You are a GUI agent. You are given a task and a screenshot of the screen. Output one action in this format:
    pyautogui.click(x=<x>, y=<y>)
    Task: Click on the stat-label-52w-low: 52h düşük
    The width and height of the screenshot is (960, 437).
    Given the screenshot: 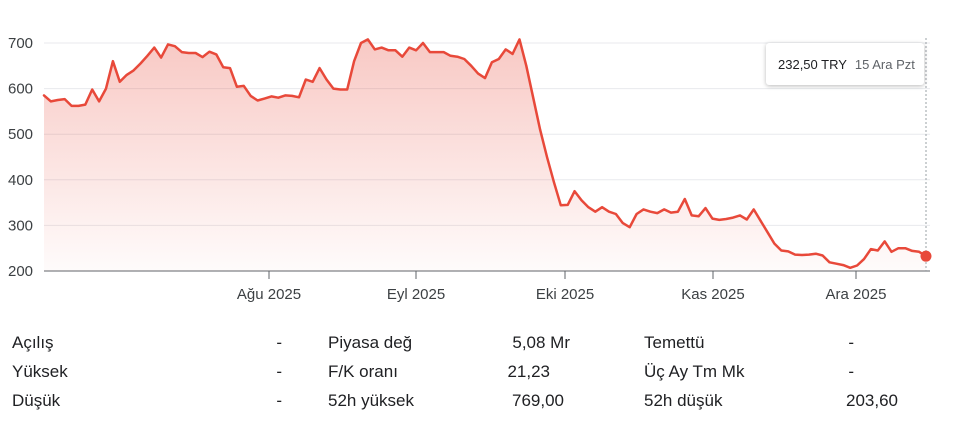 What is the action you would take?
    pyautogui.click(x=683, y=400)
    